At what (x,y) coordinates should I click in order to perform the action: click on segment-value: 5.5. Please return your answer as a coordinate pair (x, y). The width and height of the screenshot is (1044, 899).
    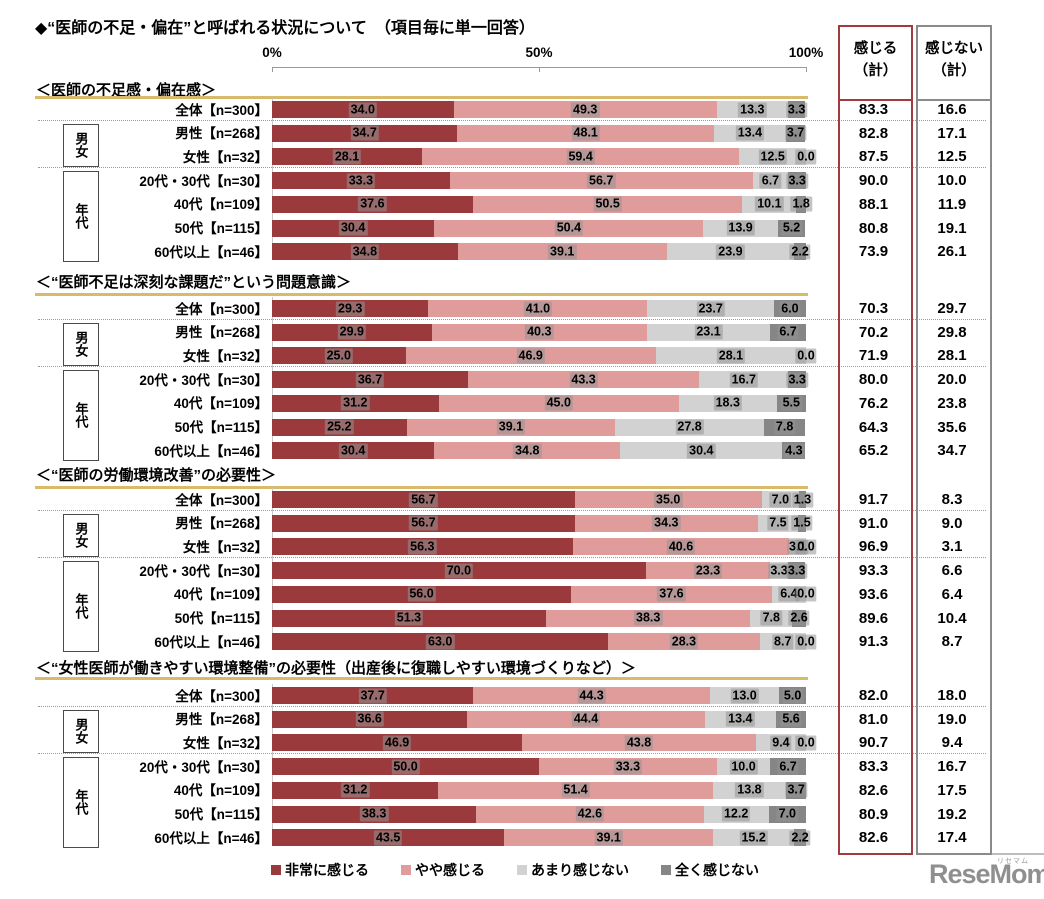
    Looking at the image, I should click on (791, 403).